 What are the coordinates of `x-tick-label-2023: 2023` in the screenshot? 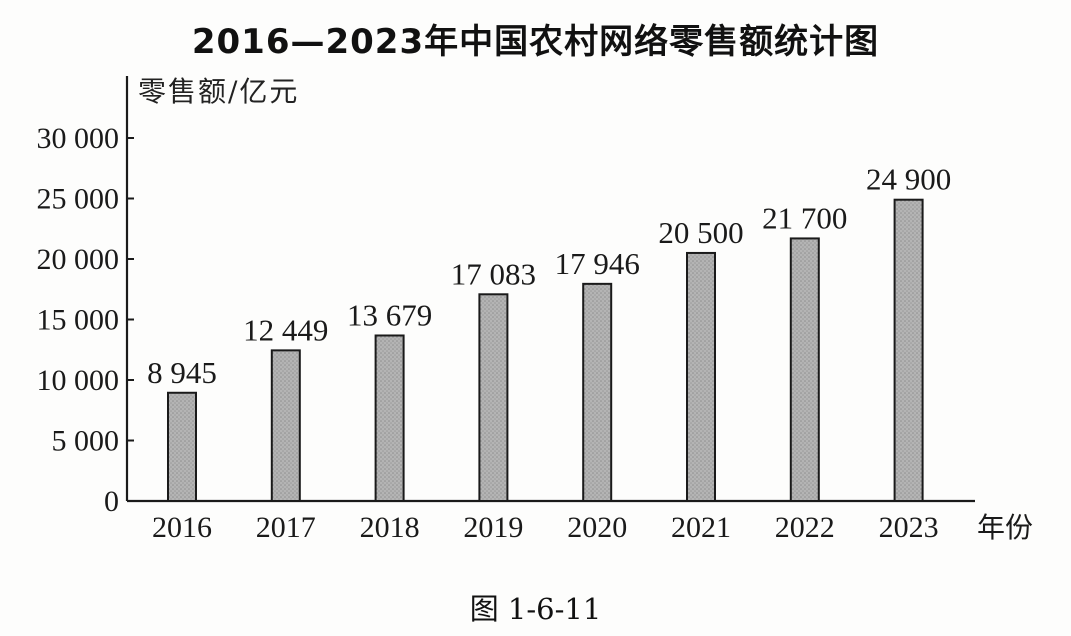 It's located at (909, 527).